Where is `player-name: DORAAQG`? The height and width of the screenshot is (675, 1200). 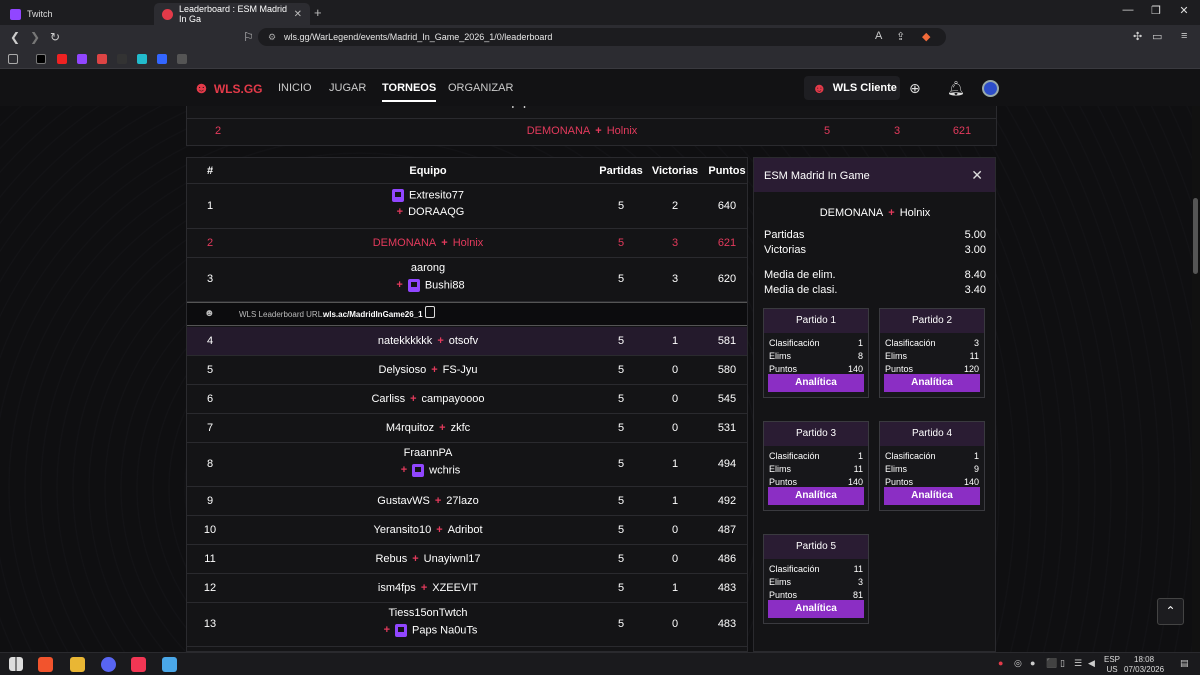 player-name: DORAAQG is located at coordinates (436, 212).